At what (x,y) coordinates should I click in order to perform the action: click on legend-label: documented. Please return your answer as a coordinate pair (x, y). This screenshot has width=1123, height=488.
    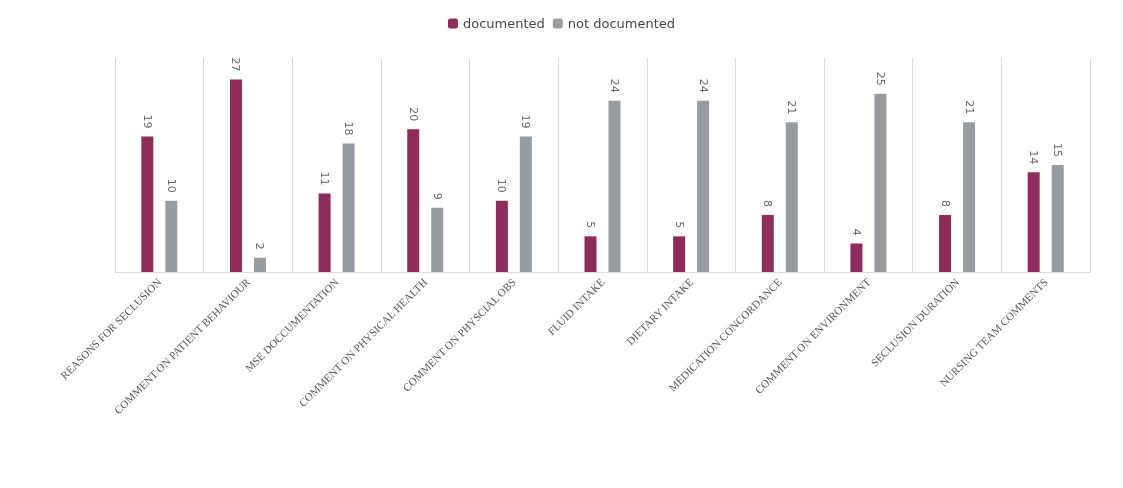
    Looking at the image, I should click on (503, 23).